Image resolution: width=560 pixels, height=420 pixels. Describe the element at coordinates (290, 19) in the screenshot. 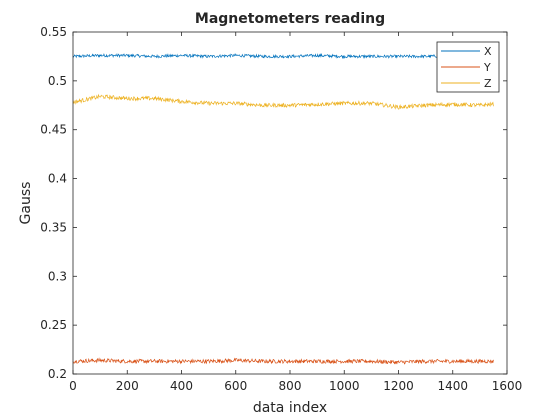

I see `chart-title: Magnetometers reading` at that location.